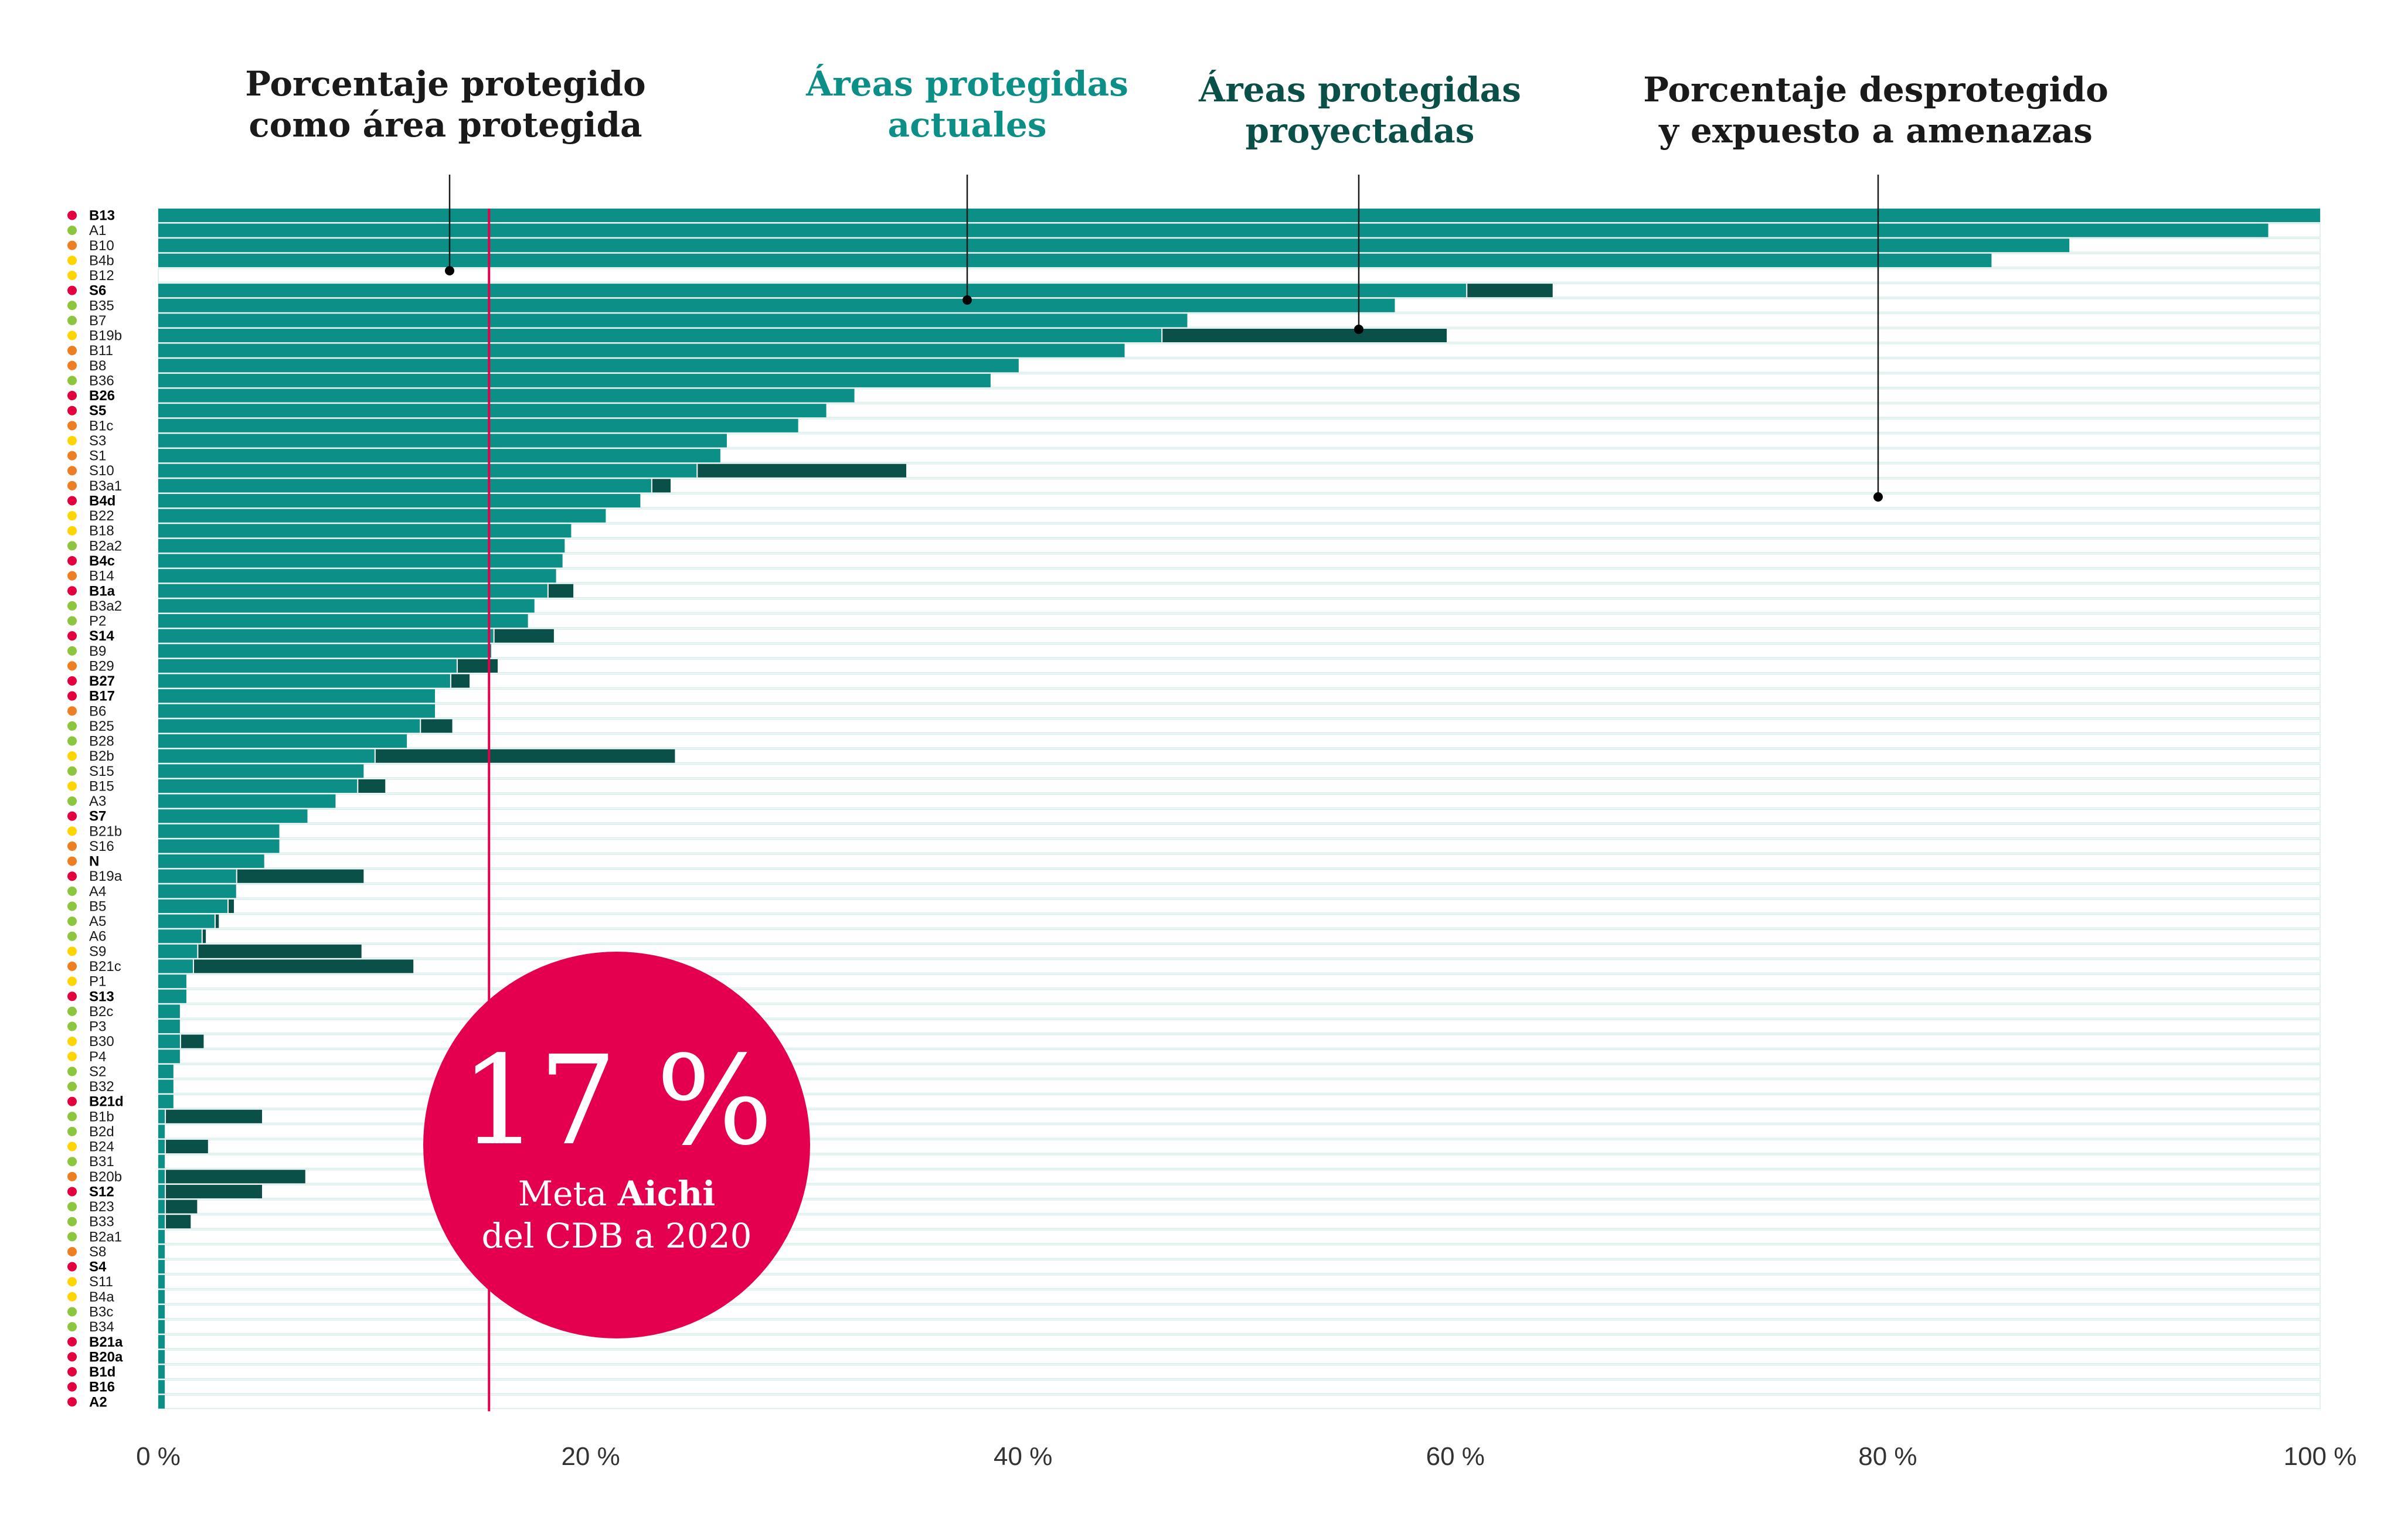  What do you see at coordinates (102, 1117) in the screenshot?
I see `row-label: B1b` at bounding box center [102, 1117].